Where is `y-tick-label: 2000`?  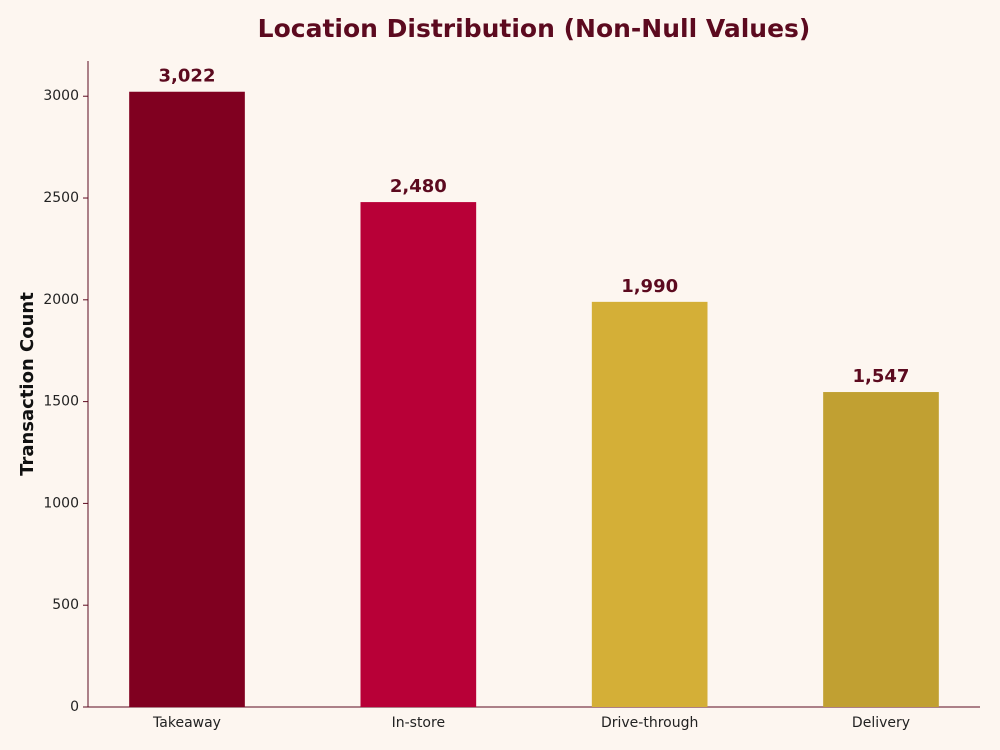
y-tick-label: 2000 is located at coordinates (61, 300).